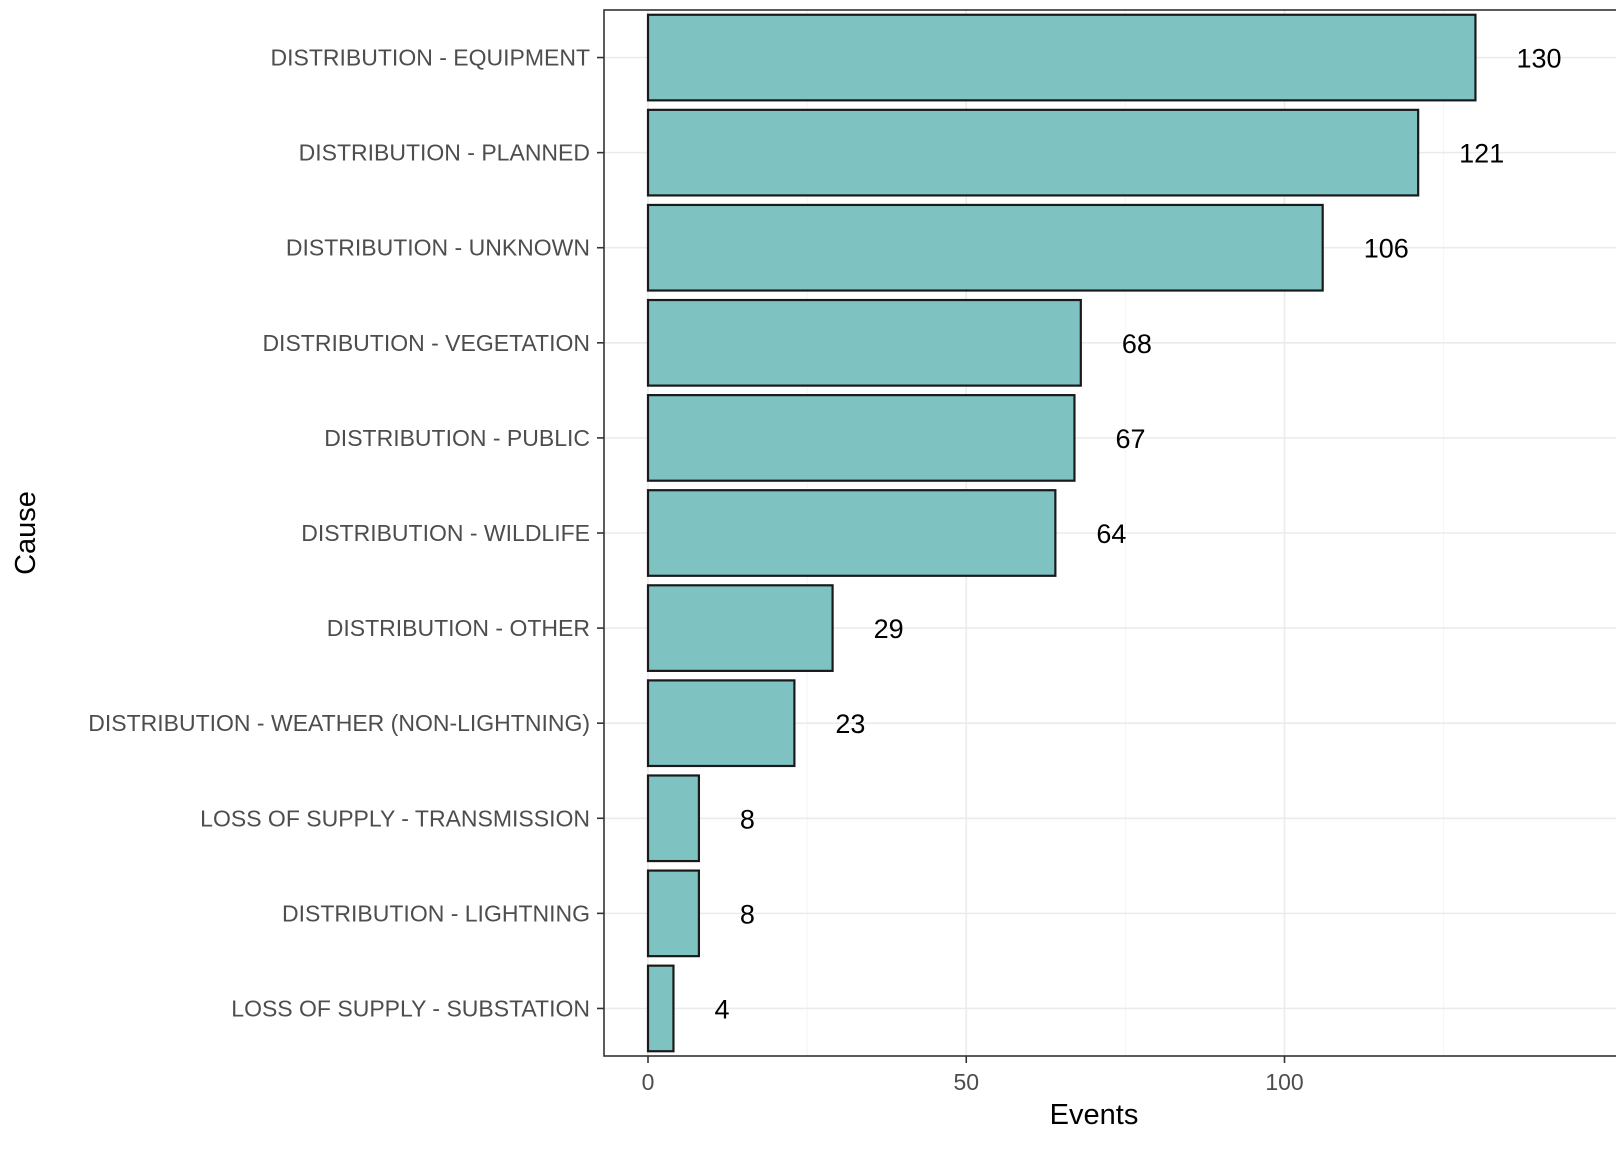 This screenshot has height=1165, width=1616. Describe the element at coordinates (438, 248) in the screenshot. I see `y-tick-label: DISTRIBUTION - UNKNOWN` at that location.